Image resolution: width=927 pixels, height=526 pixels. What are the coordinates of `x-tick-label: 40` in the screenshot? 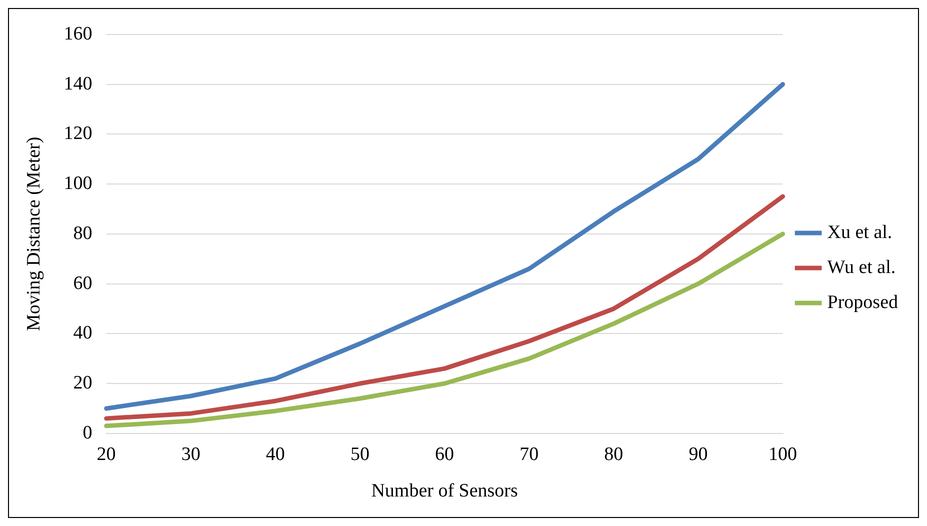 It's located at (275, 454).